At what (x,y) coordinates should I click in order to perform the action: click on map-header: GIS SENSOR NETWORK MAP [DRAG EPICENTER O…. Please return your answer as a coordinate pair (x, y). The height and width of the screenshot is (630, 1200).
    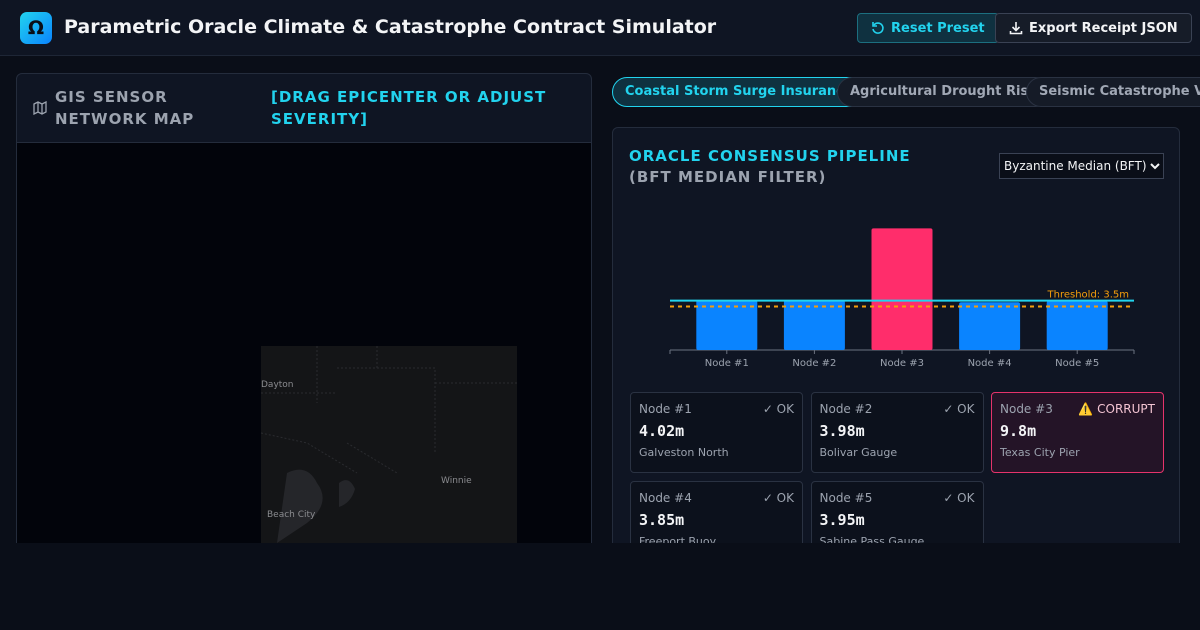
    Looking at the image, I should click on (304, 108).